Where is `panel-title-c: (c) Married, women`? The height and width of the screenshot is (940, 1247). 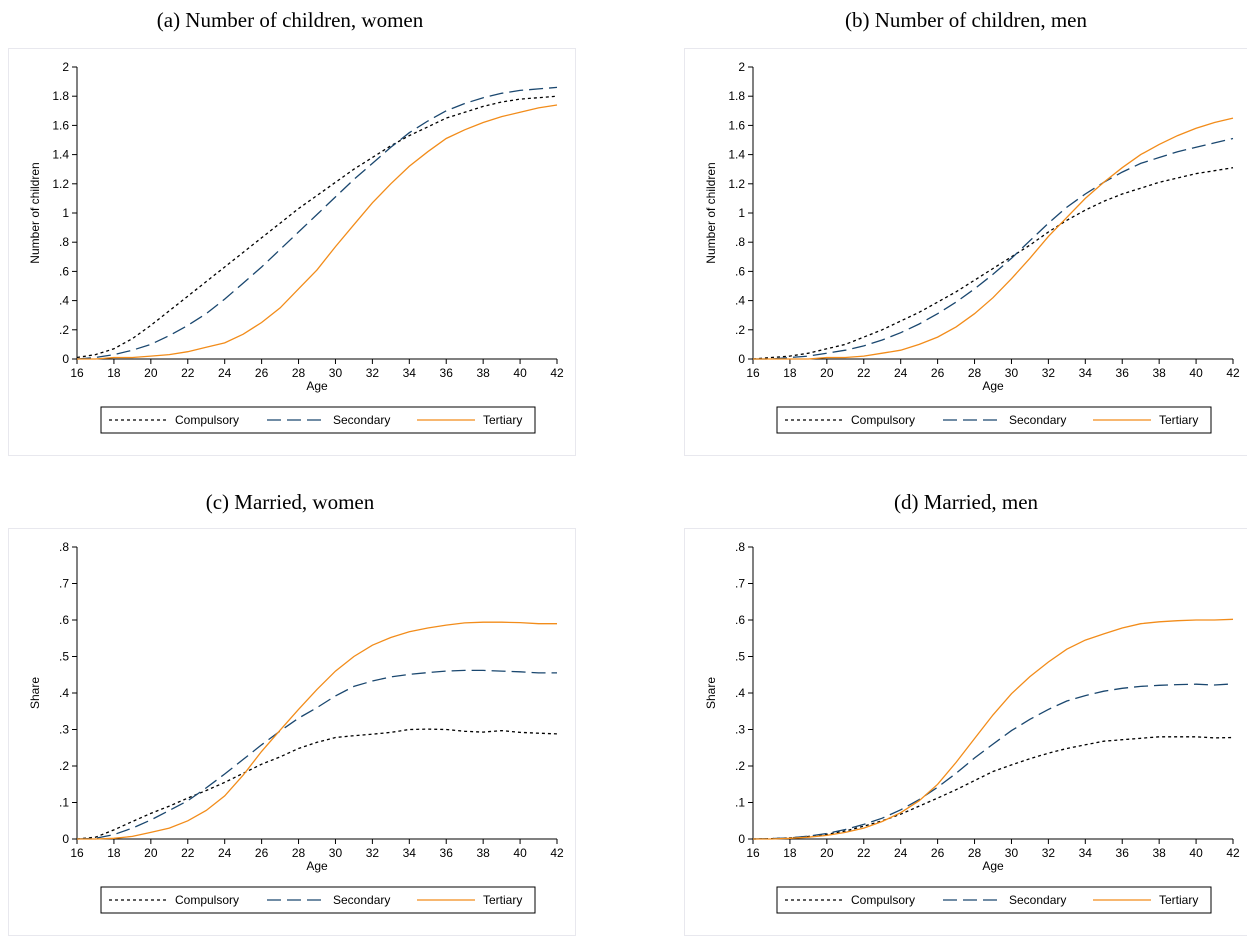 panel-title-c: (c) Married, women is located at coordinates (290, 502).